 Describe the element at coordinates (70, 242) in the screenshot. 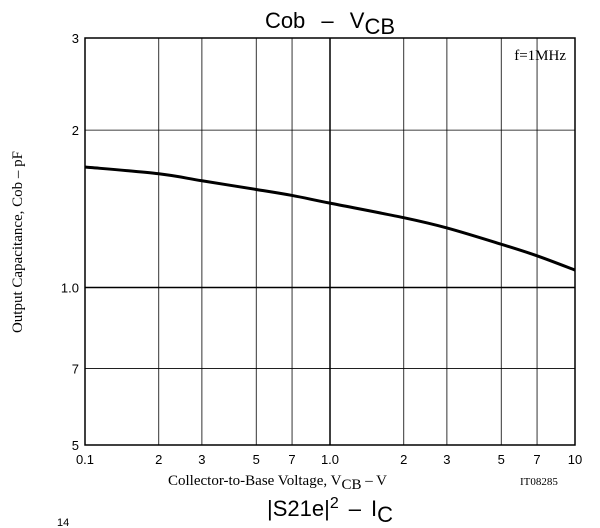

I see `y-tick-labels: 5 7 1.0 2 3` at that location.